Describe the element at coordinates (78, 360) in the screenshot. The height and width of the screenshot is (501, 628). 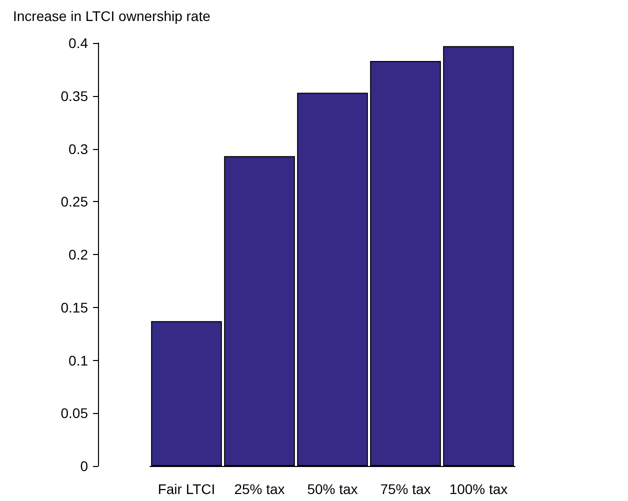
I see `y-tick-label: 0.1` at that location.